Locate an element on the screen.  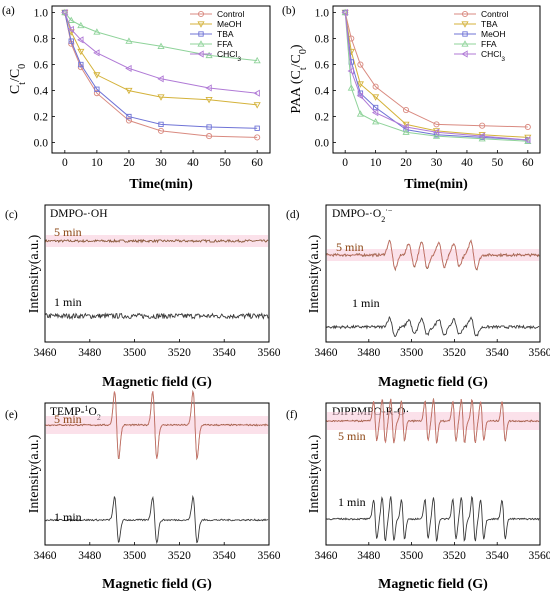
series-line-TBA is located at coordinates (161, 70).